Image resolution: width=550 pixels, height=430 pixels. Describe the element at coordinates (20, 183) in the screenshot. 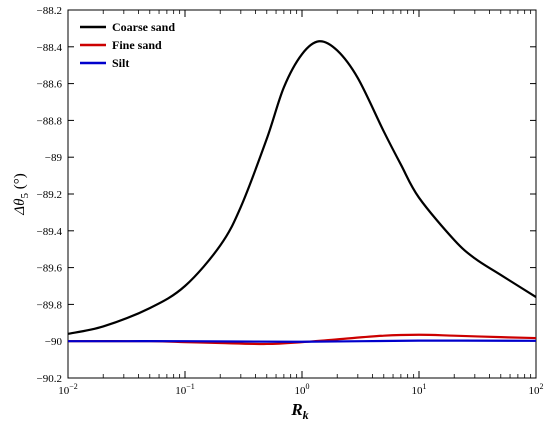

I see `y-axis-title-unit: (°)` at that location.